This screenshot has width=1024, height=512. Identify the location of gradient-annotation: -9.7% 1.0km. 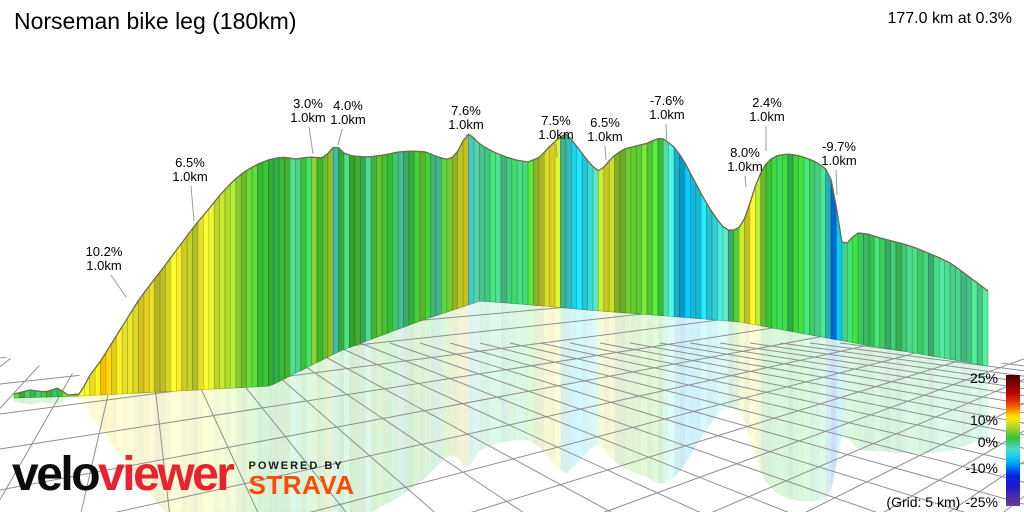
(838, 154).